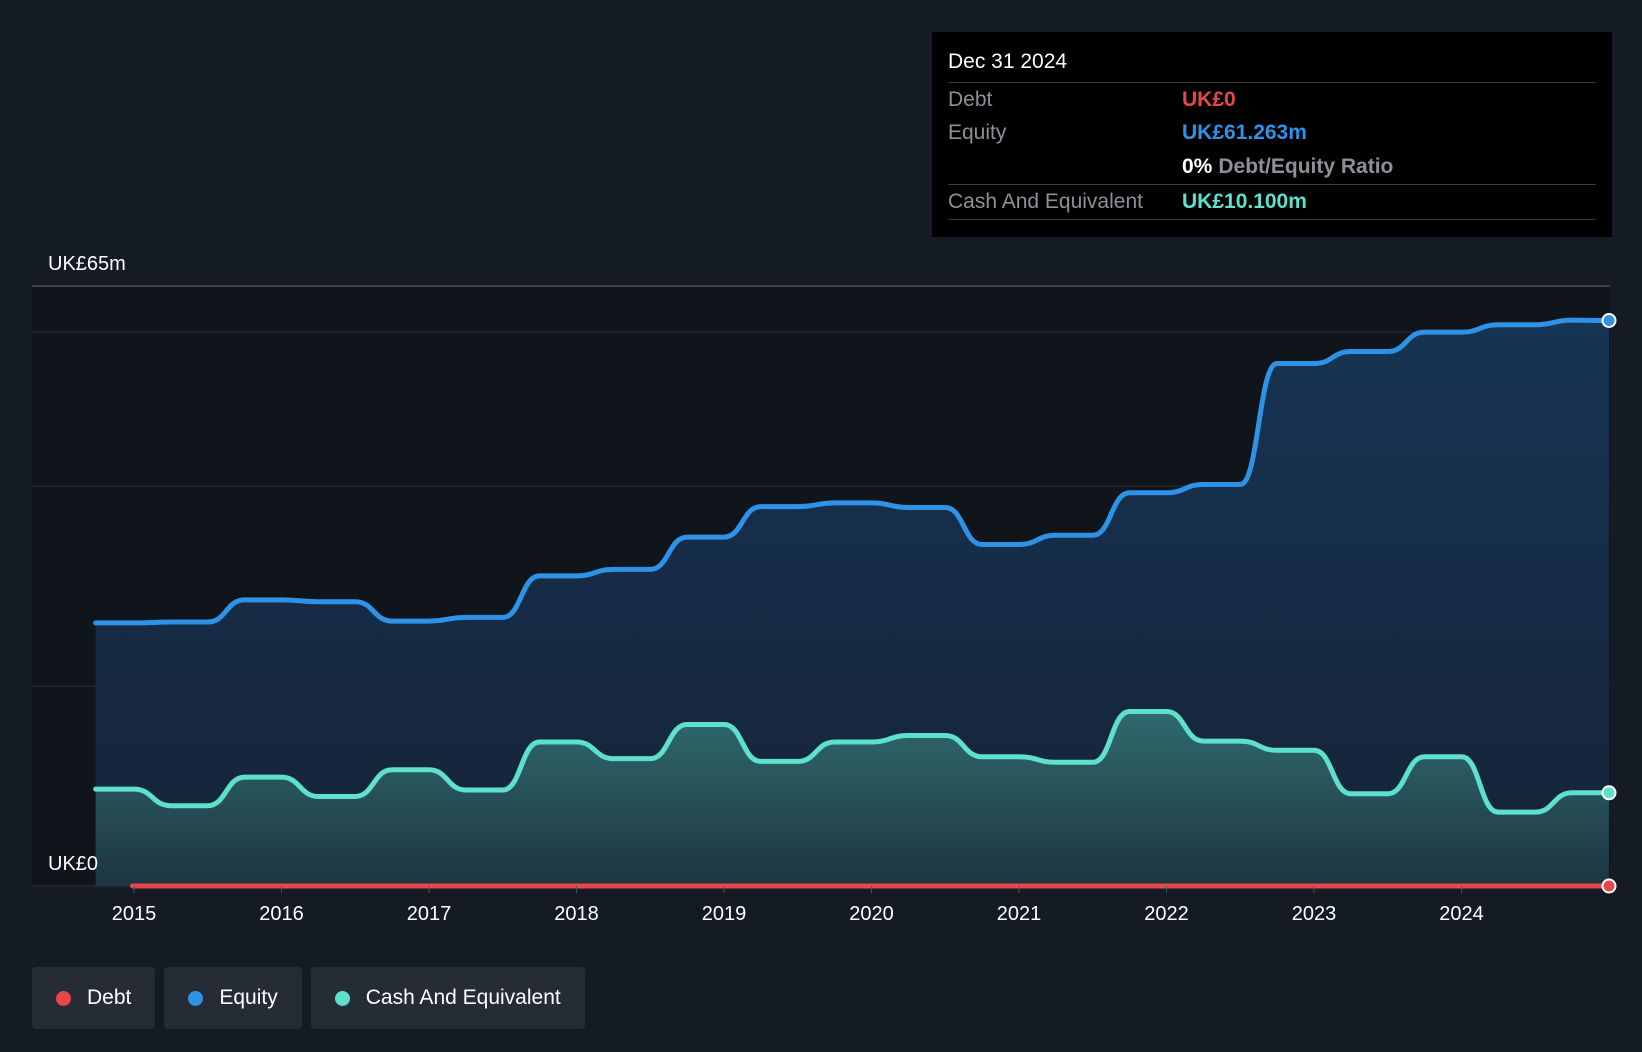 This screenshot has height=1052, width=1642. Describe the element at coordinates (1008, 61) in the screenshot. I see `tooltip-date: Dec 31 2024` at that location.